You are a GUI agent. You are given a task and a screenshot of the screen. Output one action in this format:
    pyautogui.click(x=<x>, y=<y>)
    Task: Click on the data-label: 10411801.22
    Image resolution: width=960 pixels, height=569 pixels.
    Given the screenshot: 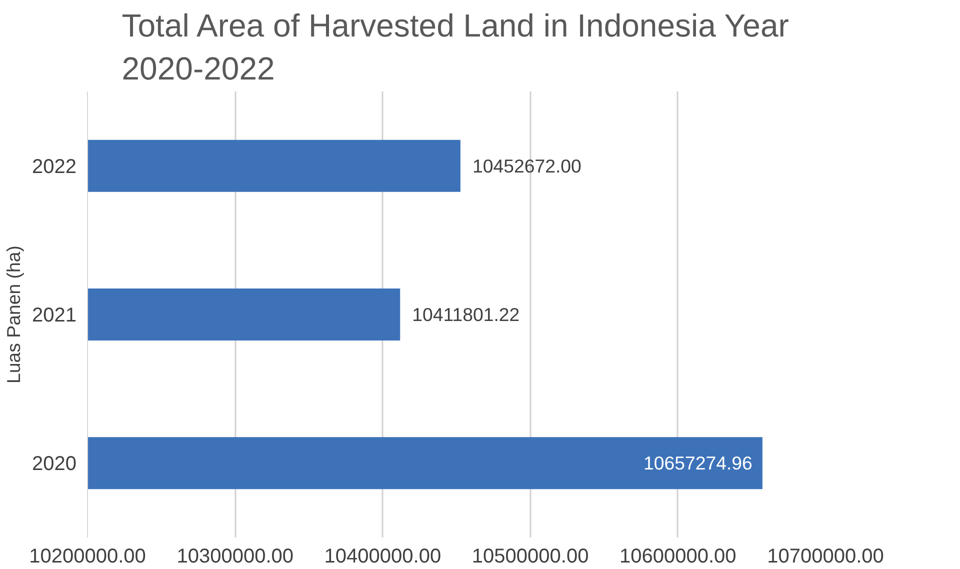 What is the action you would take?
    pyautogui.click(x=466, y=314)
    